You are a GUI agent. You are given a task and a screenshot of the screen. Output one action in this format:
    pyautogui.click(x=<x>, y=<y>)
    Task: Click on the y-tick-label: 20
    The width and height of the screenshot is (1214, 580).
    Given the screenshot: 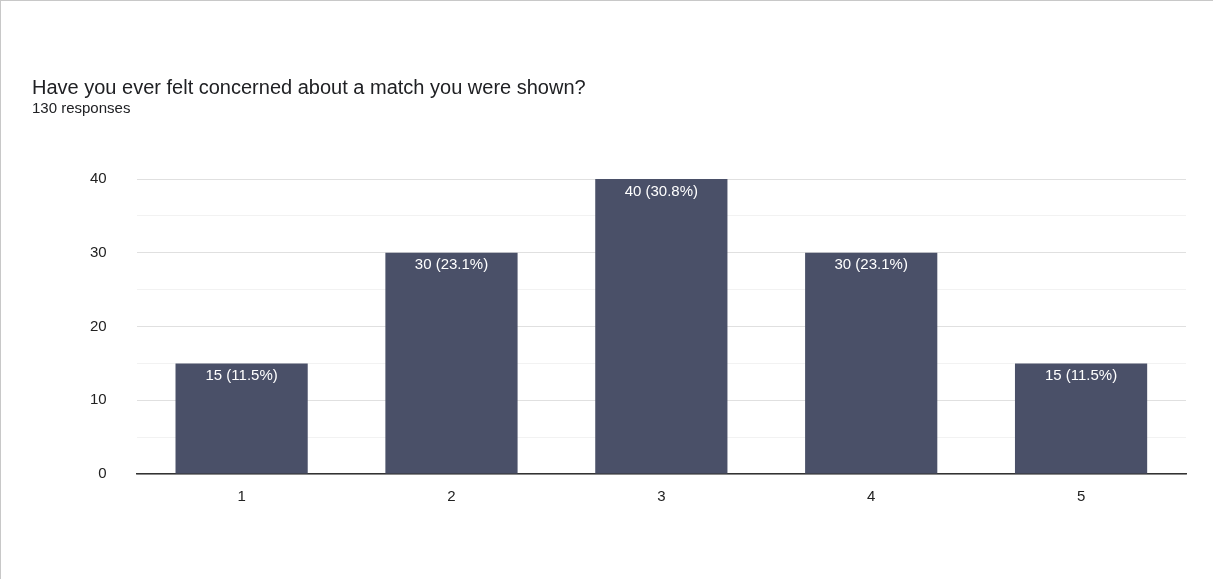 What is the action you would take?
    pyautogui.click(x=98, y=325)
    